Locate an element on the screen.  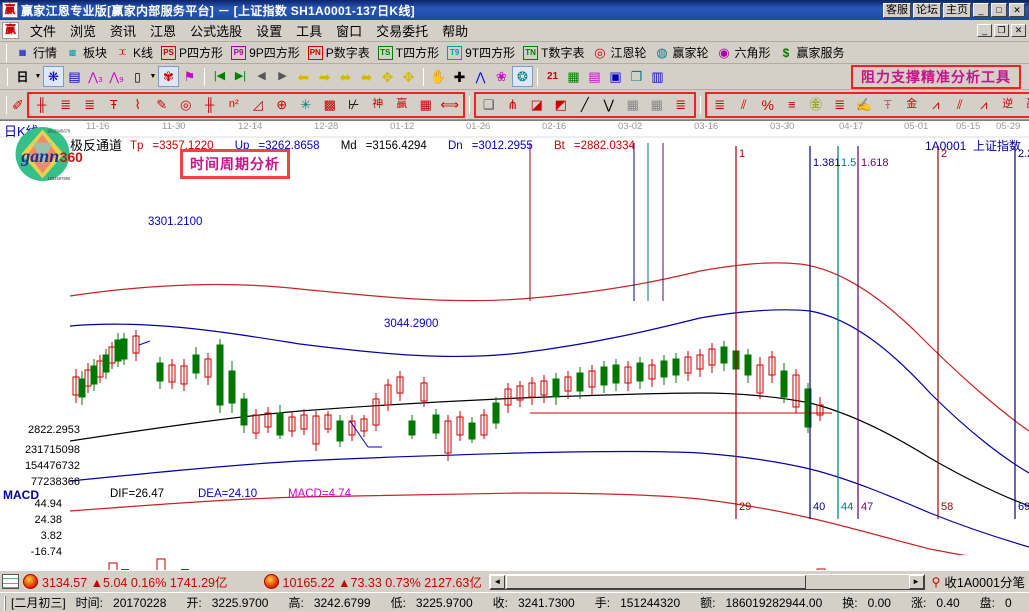
next-icon: ▶ is located at coordinates (282, 76).